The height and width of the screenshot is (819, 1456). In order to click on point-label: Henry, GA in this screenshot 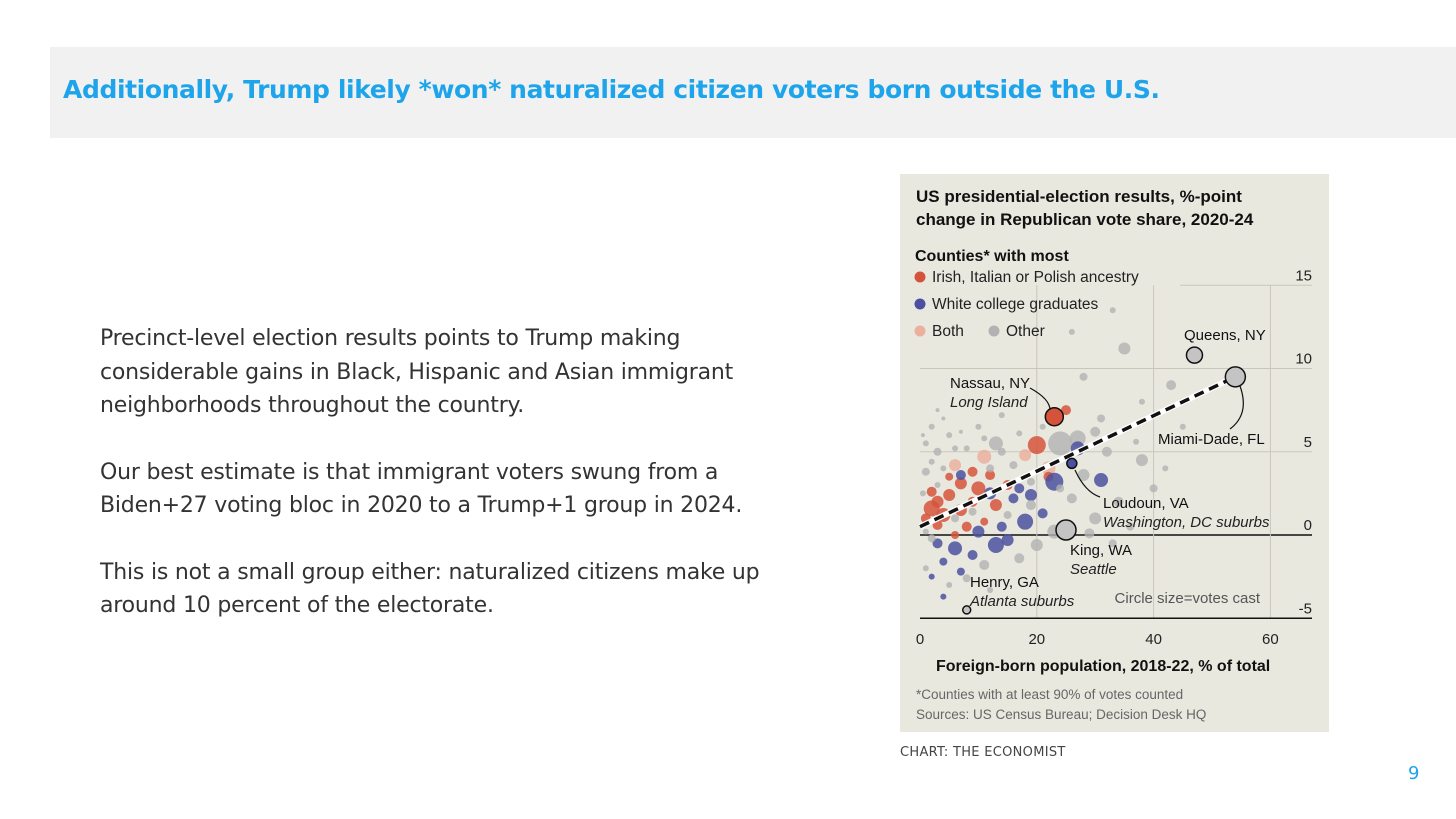, I will do `click(1004, 582)`.